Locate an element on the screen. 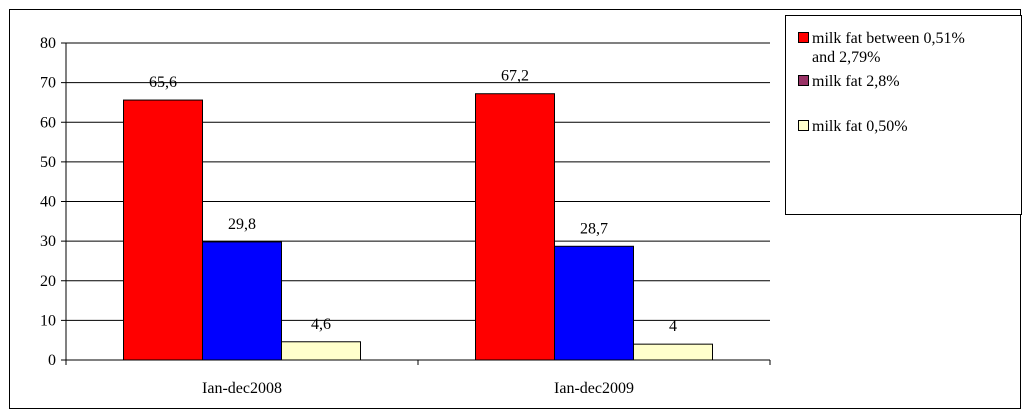 The height and width of the screenshot is (411, 1023). y-tick-label: 50 is located at coordinates (48, 162).